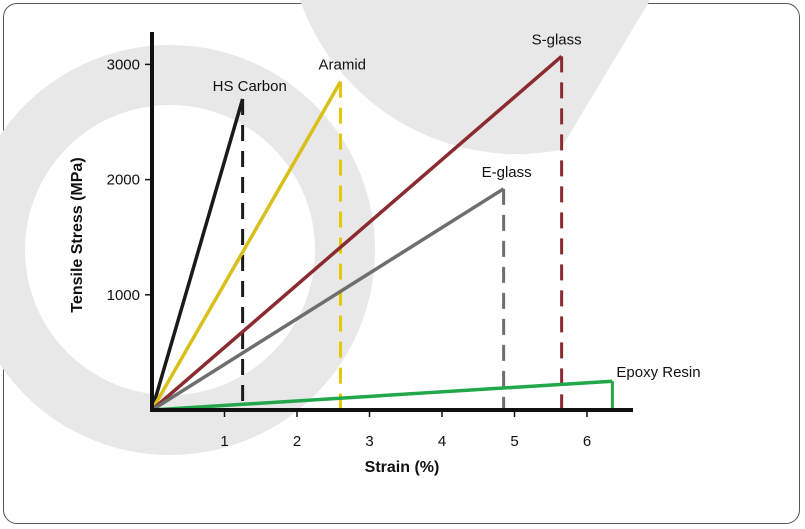 This screenshot has width=805, height=529. Describe the element at coordinates (197, 254) in the screenshot. I see `series-line-hs-carbon` at that location.